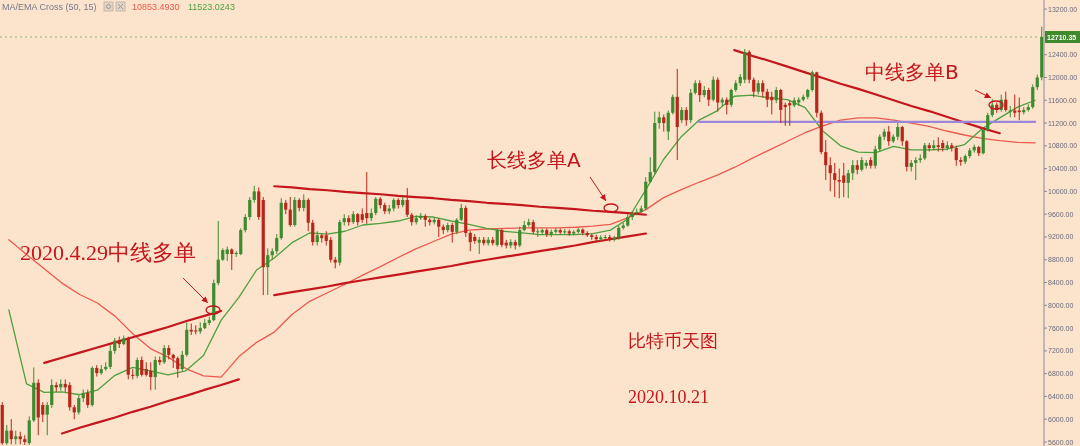  I want to click on annotation: 比特币天图, so click(673, 341).